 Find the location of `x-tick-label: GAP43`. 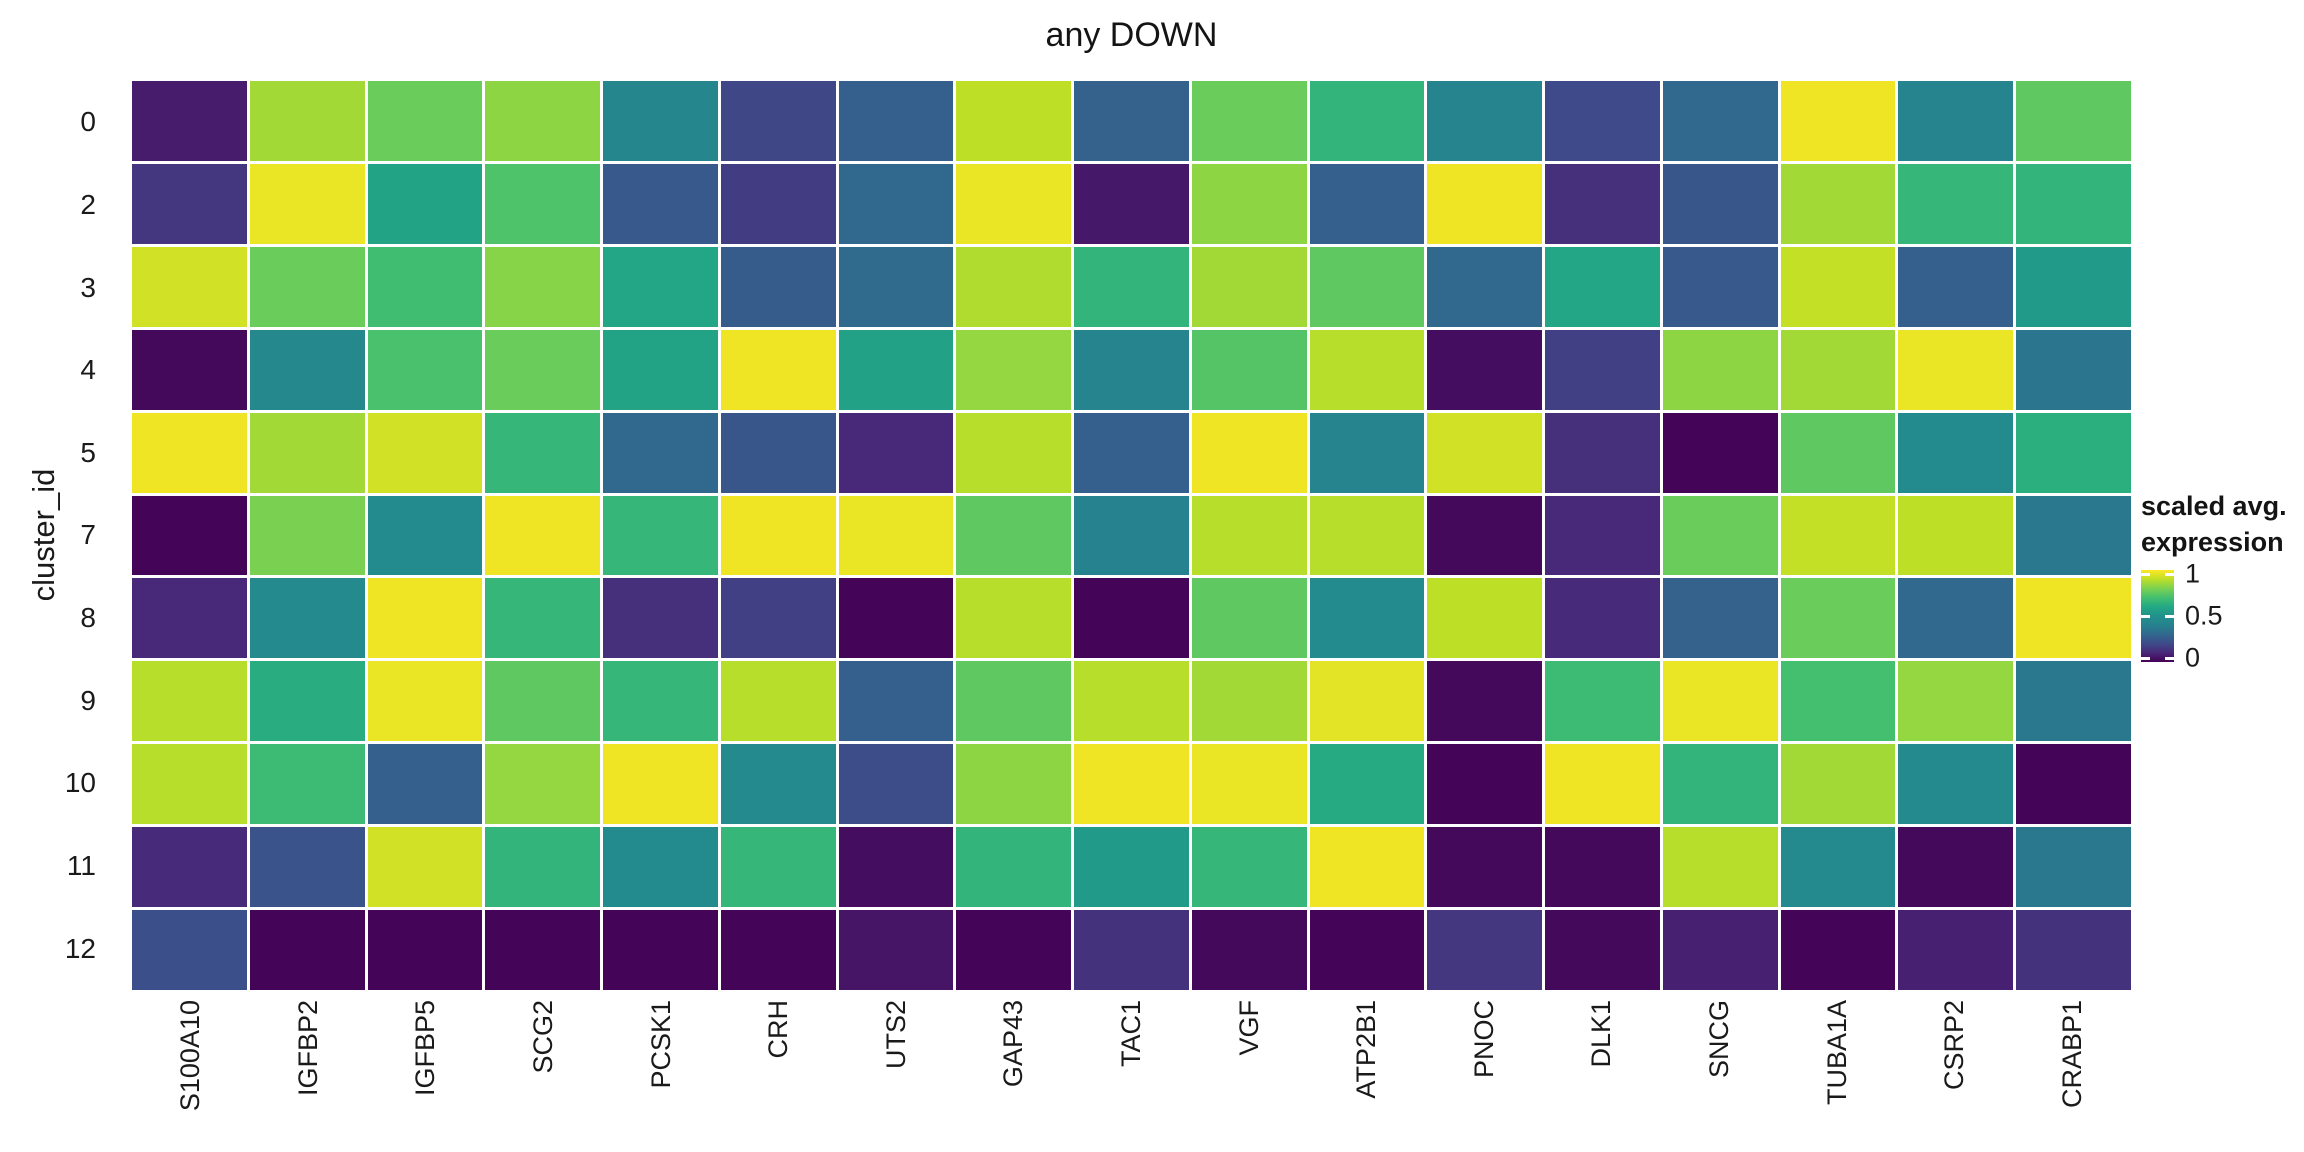

x-tick-label: GAP43 is located at coordinates (1013, 1044).